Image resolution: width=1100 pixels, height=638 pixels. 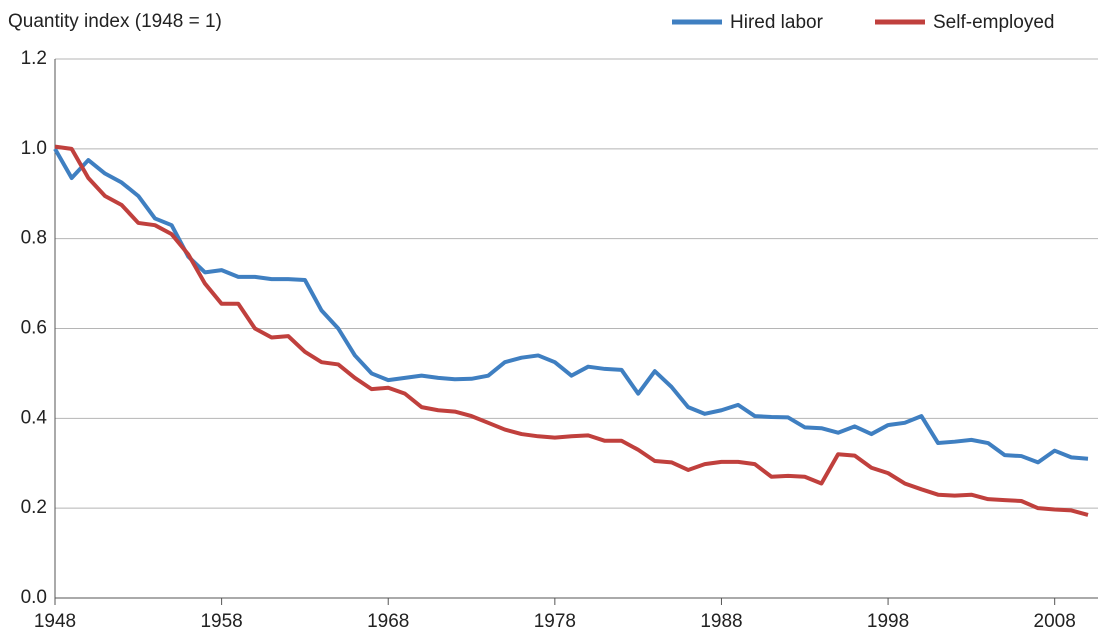 I want to click on y-tick-label: 0.8, so click(x=34, y=238).